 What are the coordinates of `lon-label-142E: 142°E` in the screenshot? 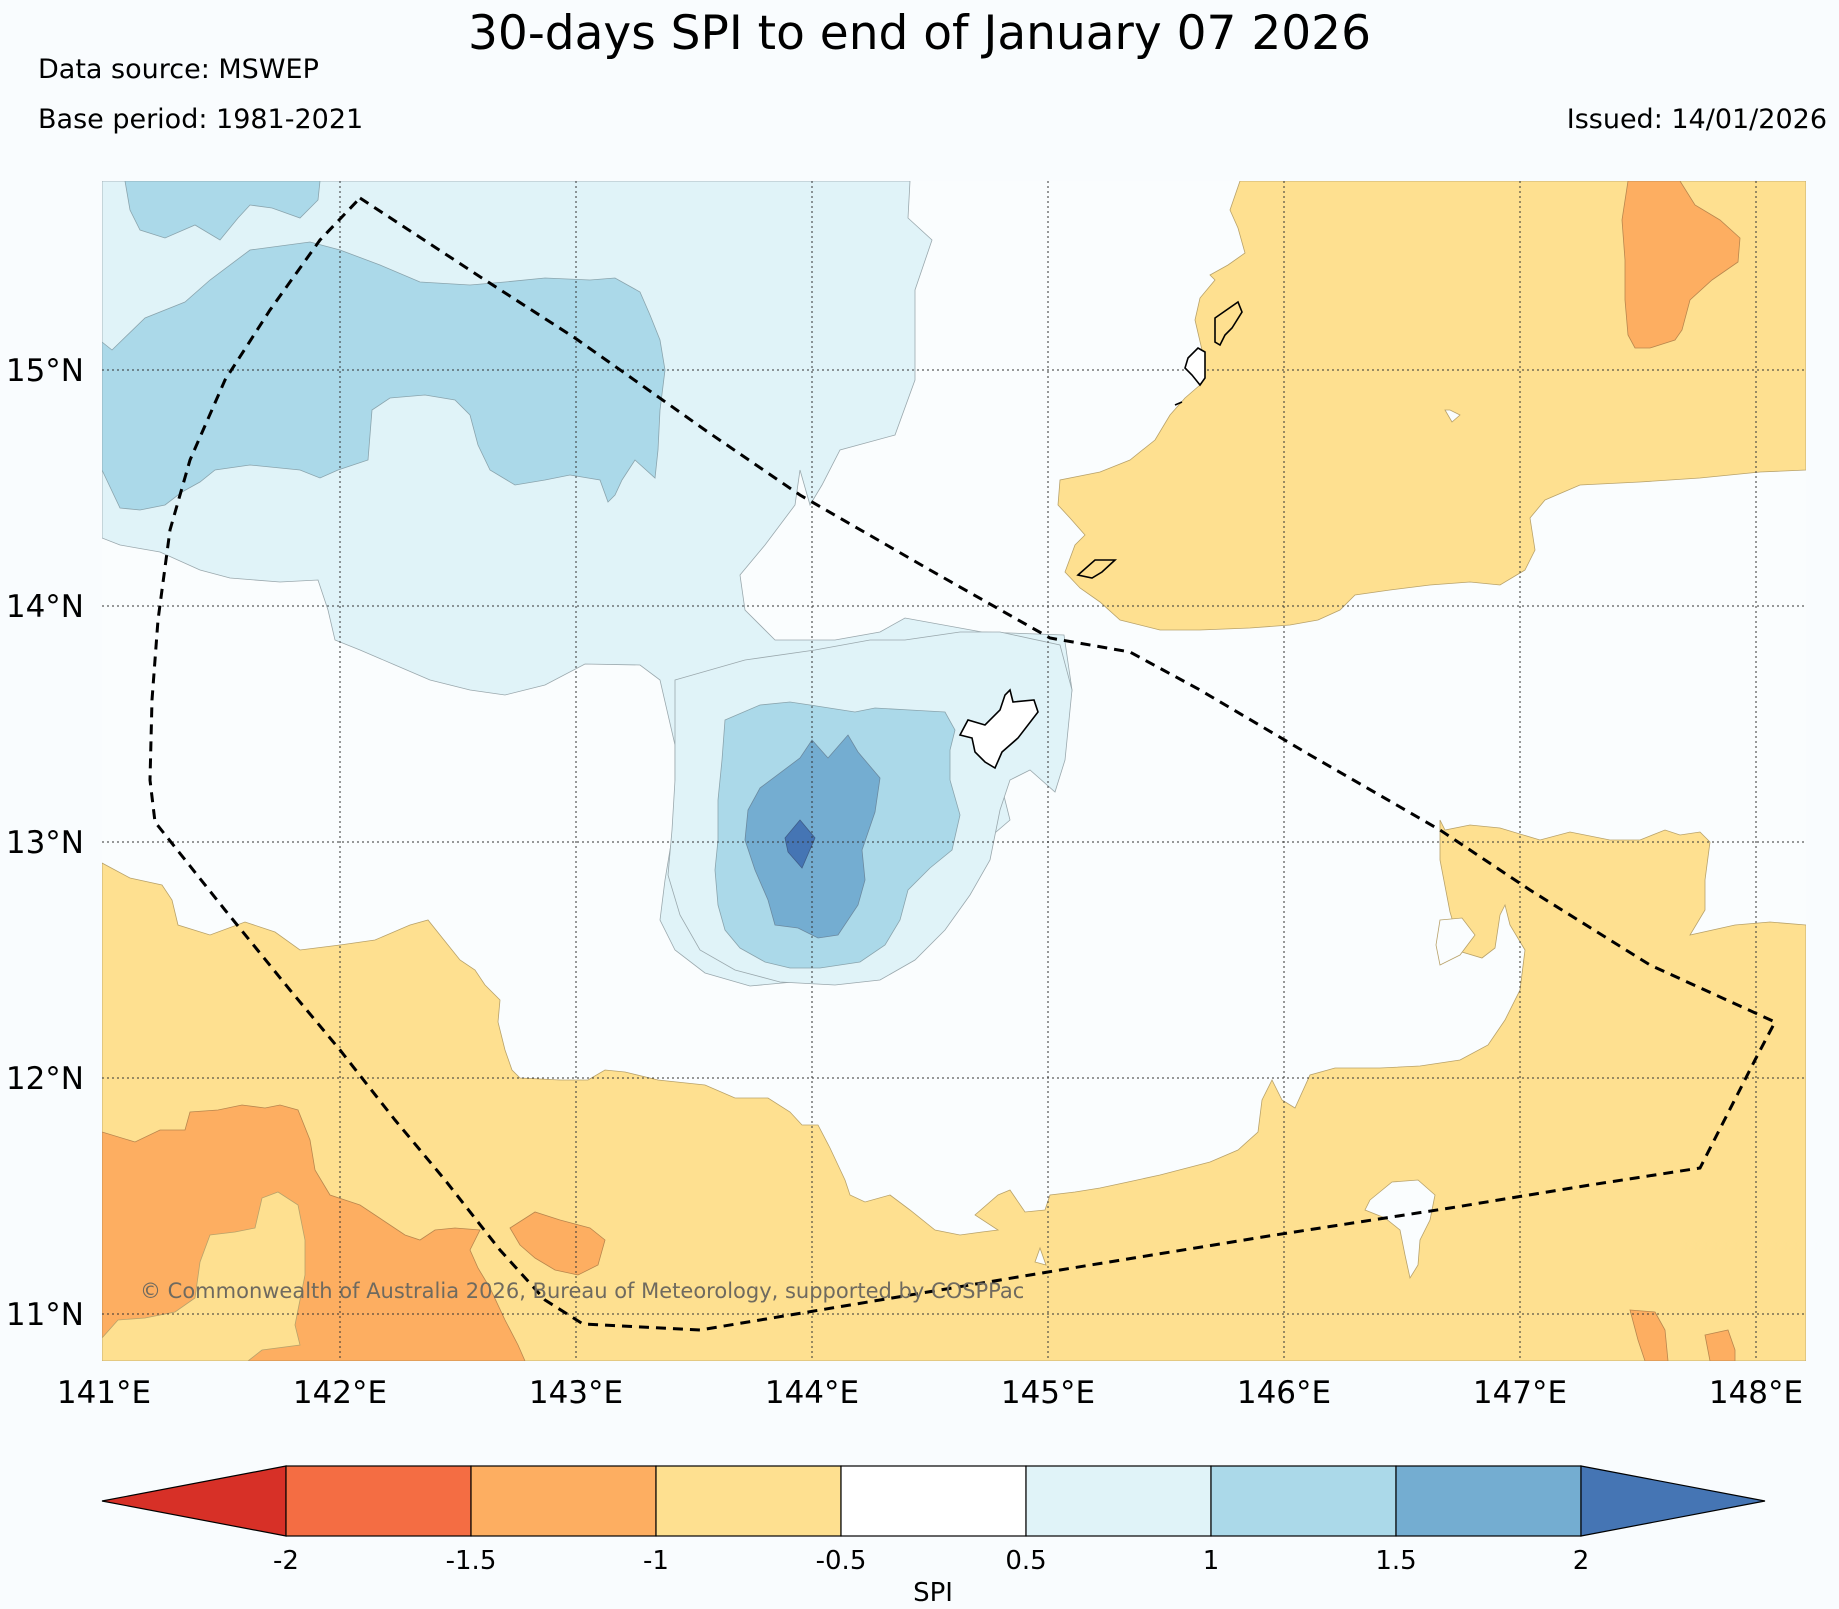 It's located at (340, 1393).